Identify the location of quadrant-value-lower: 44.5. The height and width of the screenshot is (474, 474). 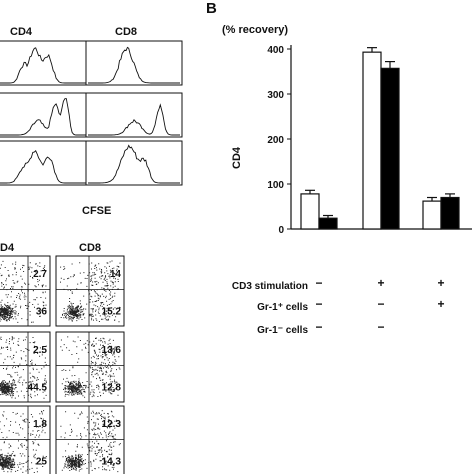
(38, 388).